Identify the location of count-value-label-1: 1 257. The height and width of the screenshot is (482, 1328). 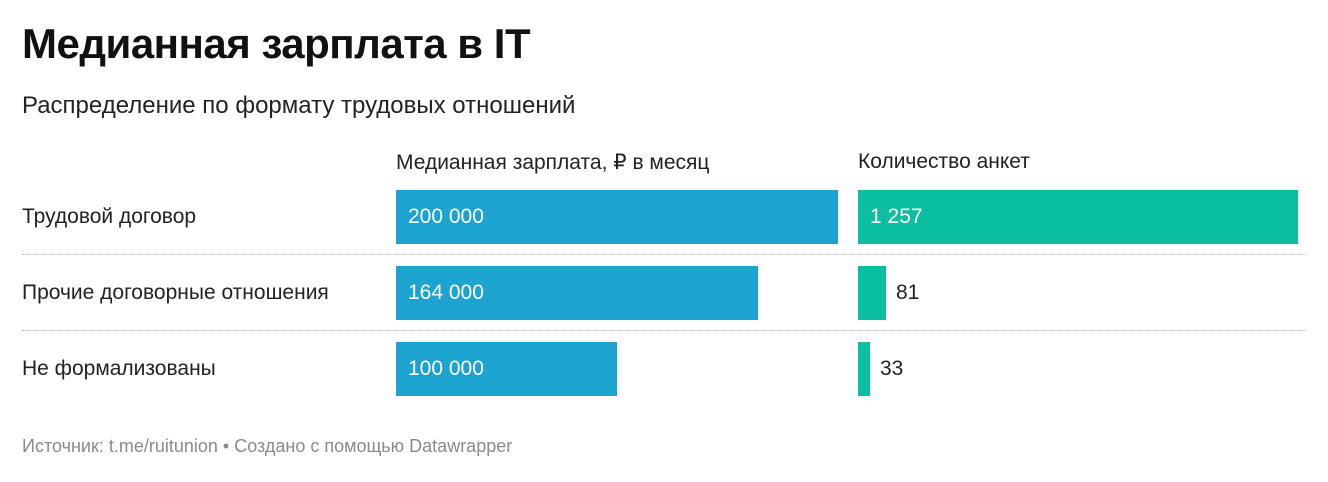
(896, 216).